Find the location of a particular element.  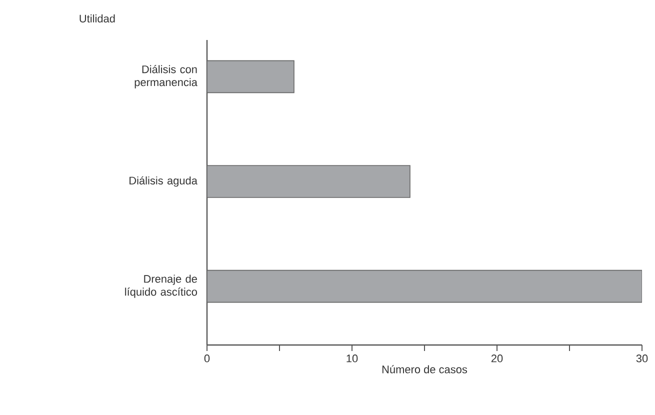

x-tick-label: 30 is located at coordinates (642, 358).